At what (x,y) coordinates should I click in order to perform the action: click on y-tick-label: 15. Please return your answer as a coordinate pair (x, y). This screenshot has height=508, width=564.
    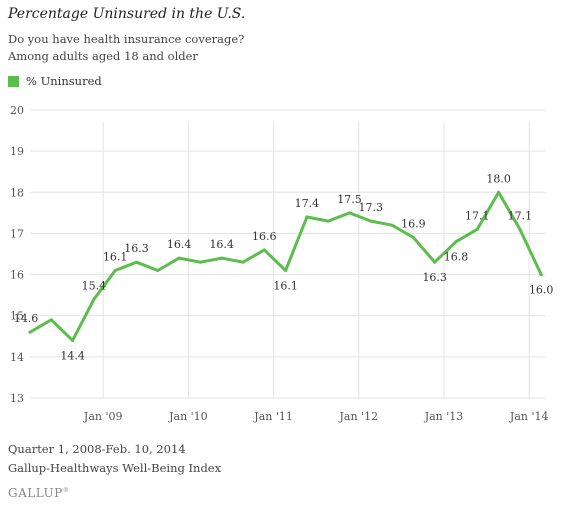
    Looking at the image, I should click on (17, 316).